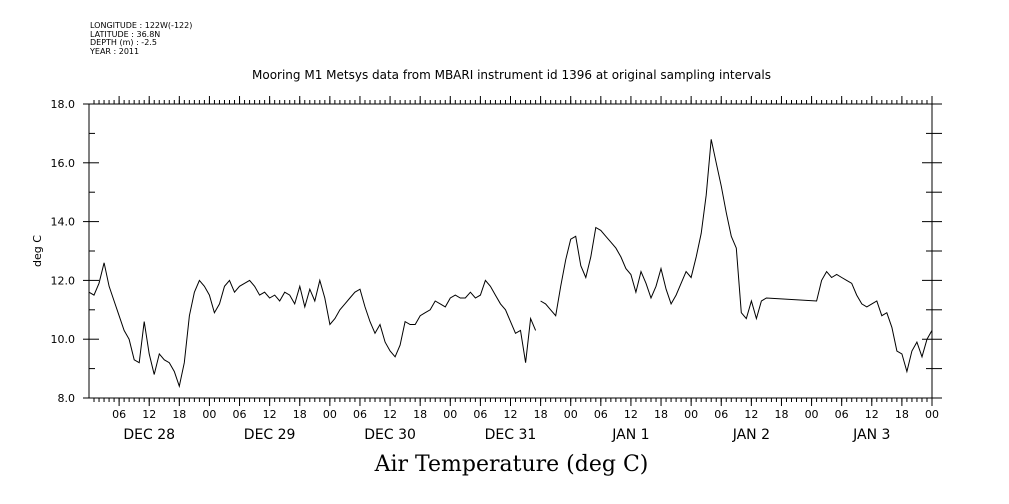 The image size is (1009, 504). What do you see at coordinates (115, 51) in the screenshot?
I see `year-label: YEAR : 2011` at bounding box center [115, 51].